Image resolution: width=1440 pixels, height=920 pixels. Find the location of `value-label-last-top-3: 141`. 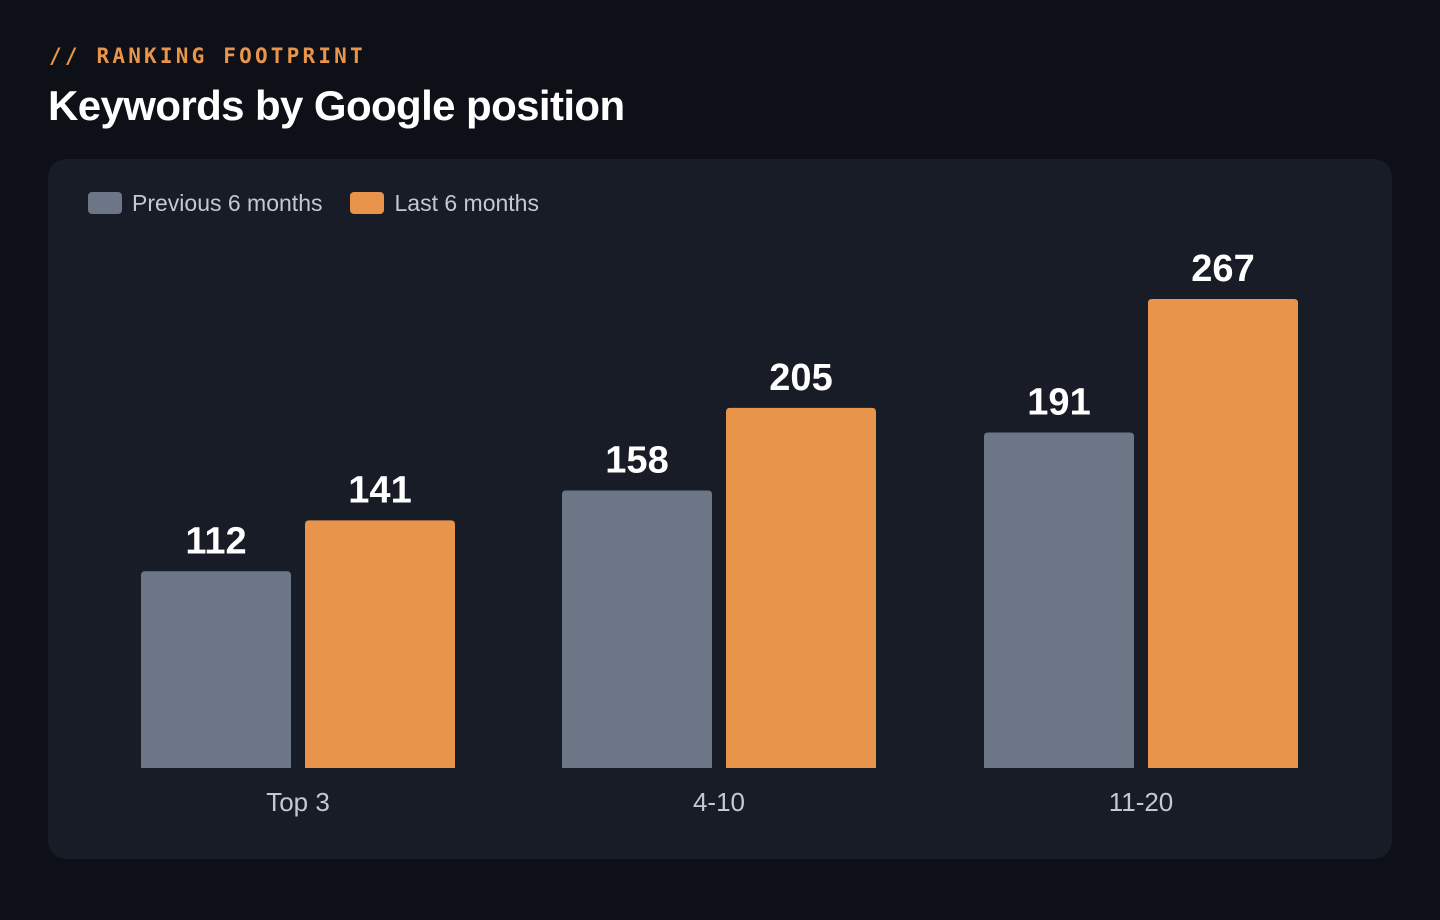

value-label-last-top-3: 141 is located at coordinates (379, 490).